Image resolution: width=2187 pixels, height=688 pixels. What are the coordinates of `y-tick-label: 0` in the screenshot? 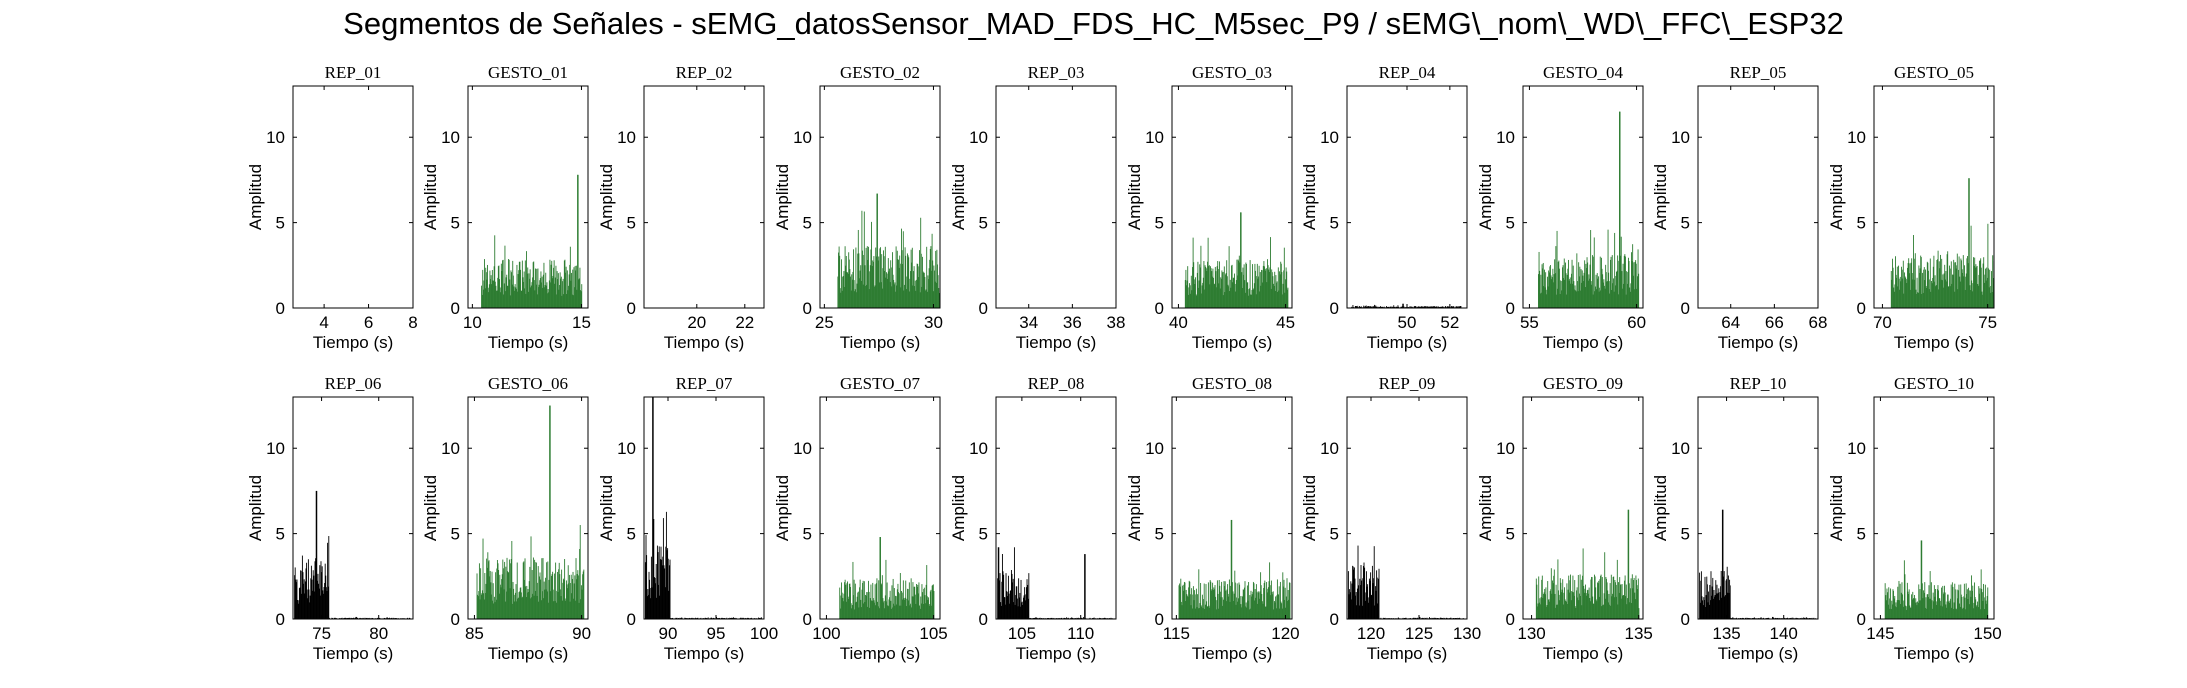 It's located at (455, 308).